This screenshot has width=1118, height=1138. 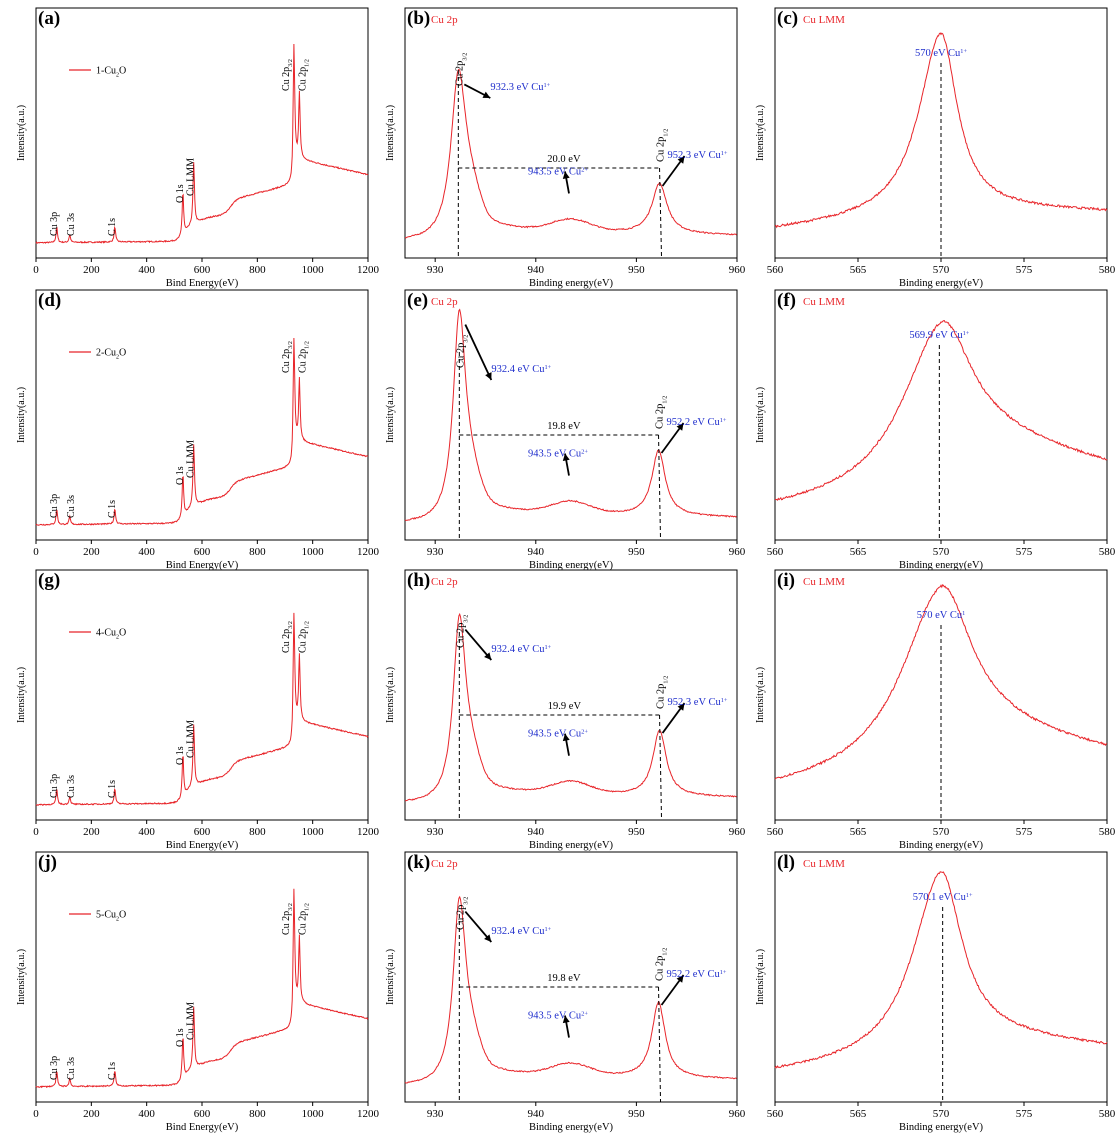 I want to click on x-axis-label: Bind Energy(eV), so click(x=202, y=845).